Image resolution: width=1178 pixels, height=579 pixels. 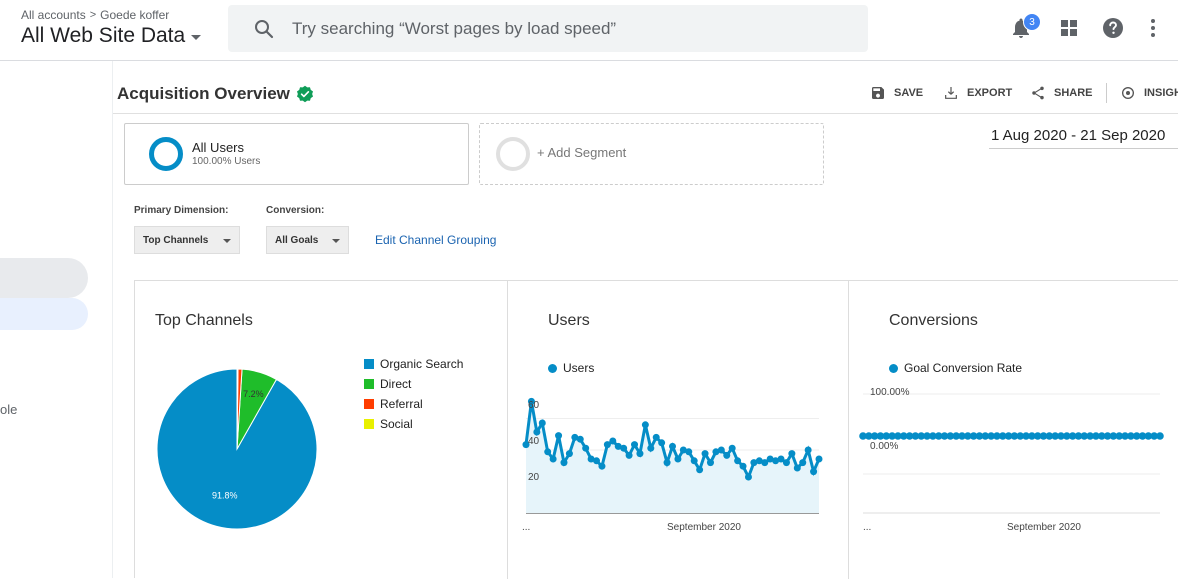 What do you see at coordinates (436, 240) in the screenshot?
I see `edit-channel-grouping-link: Edit Channel Grouping` at bounding box center [436, 240].